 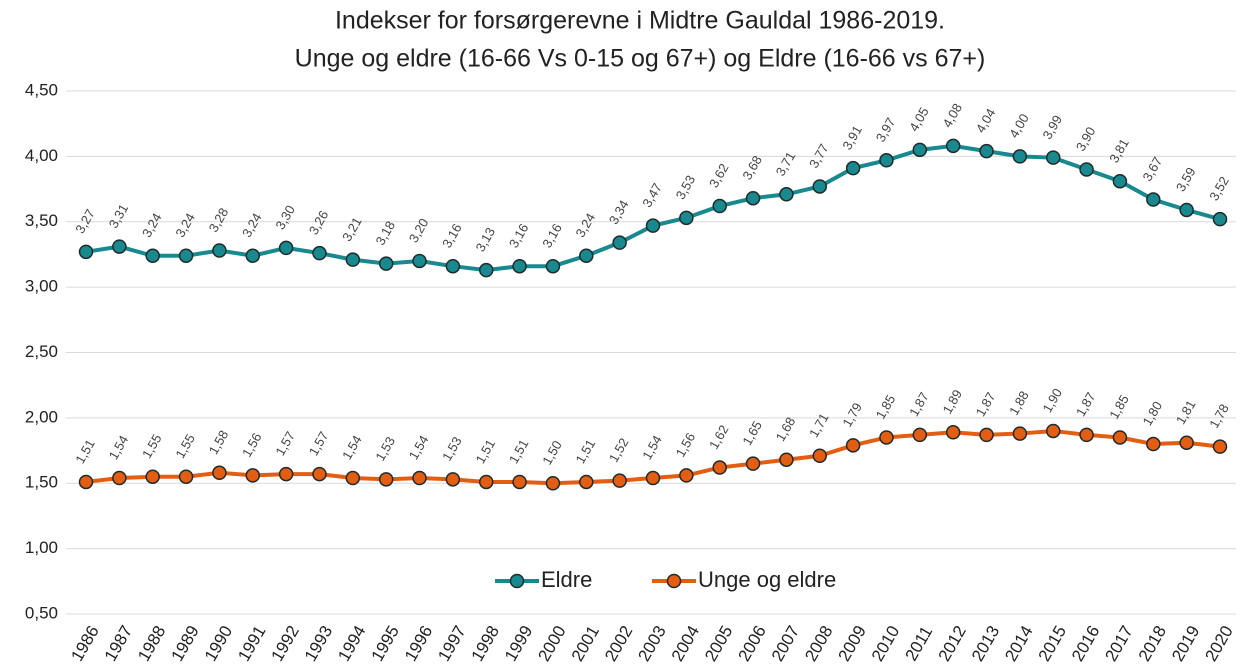 I want to click on y-tick-label: 1,50, so click(x=41, y=482).